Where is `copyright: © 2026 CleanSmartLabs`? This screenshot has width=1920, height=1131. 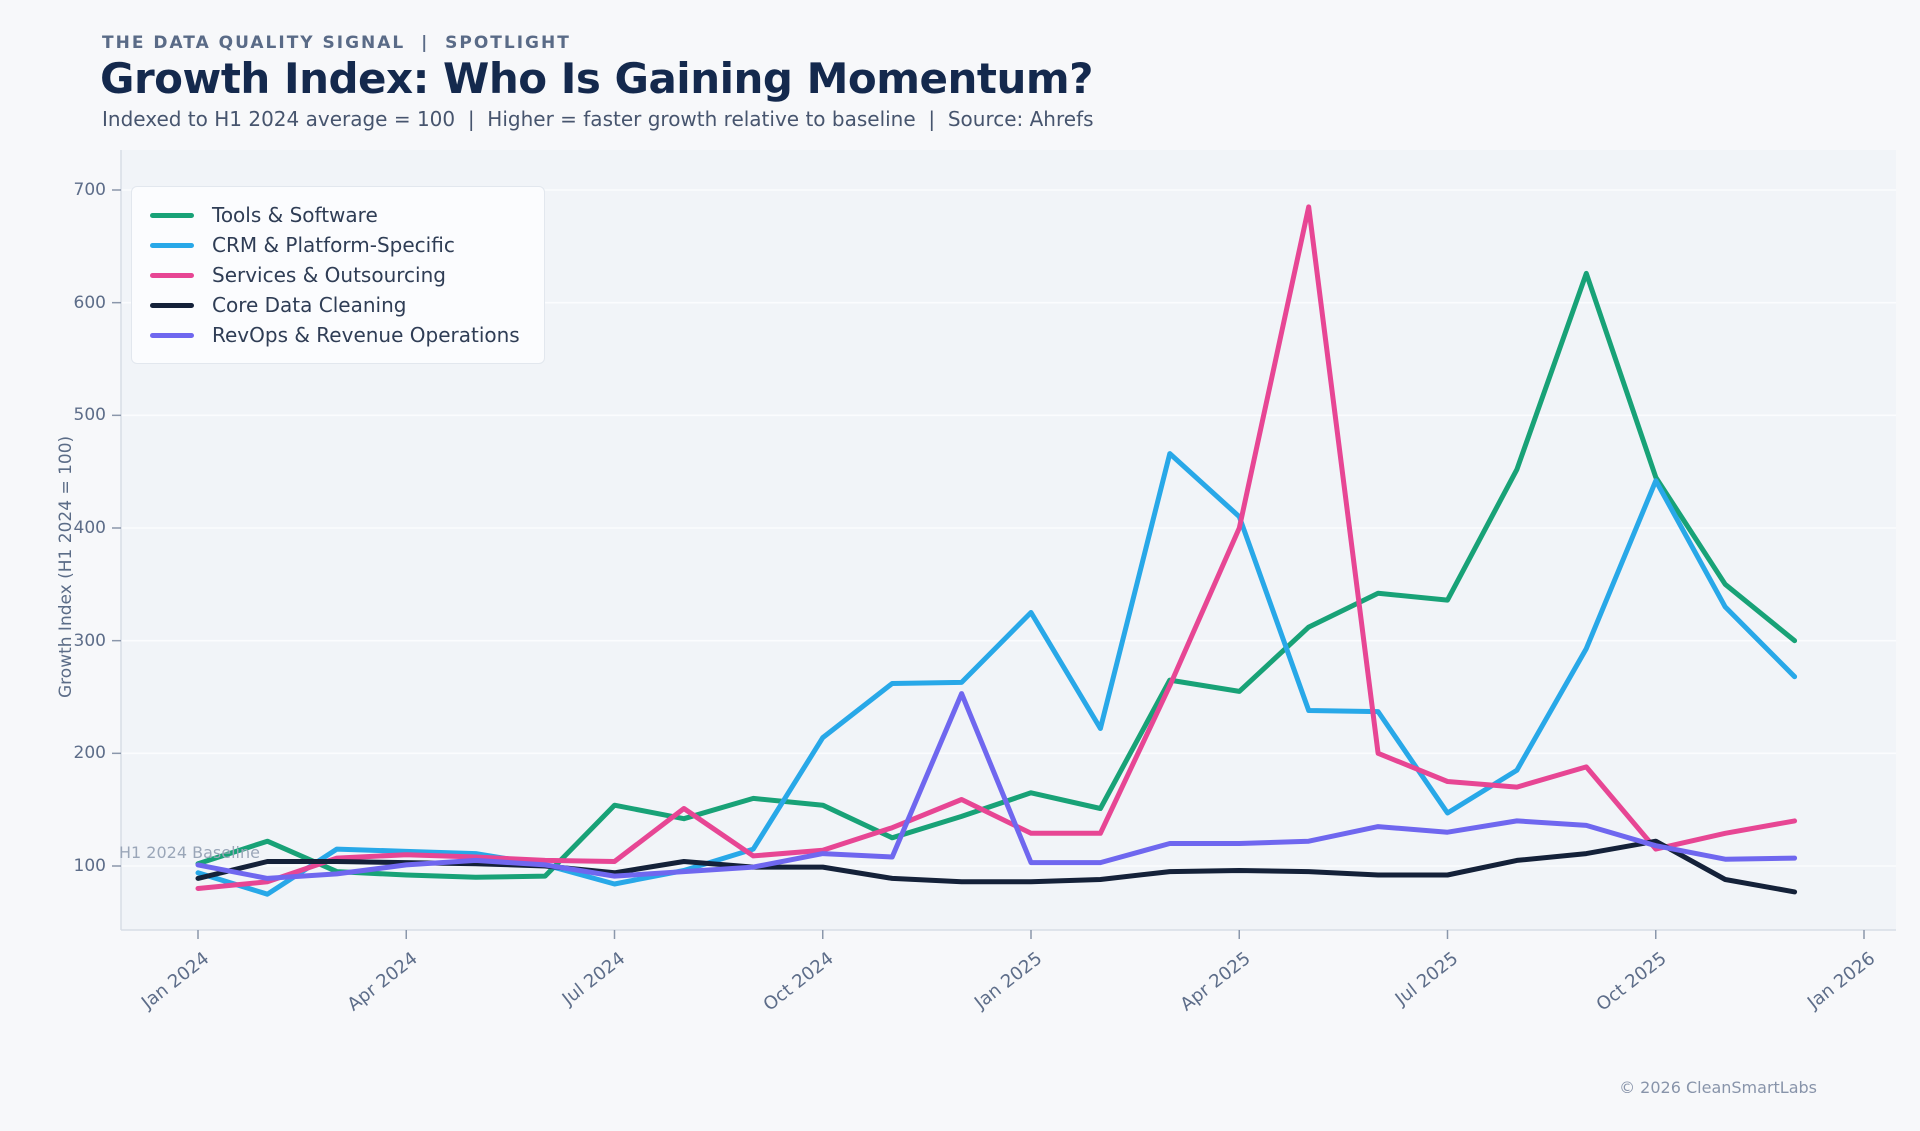
copyright: © 2026 CleanSmartLabs is located at coordinates (1718, 1087).